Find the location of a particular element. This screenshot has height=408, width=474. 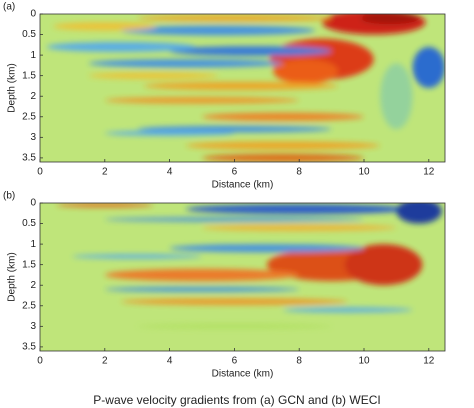

panel-label: (a) is located at coordinates (9, 7).